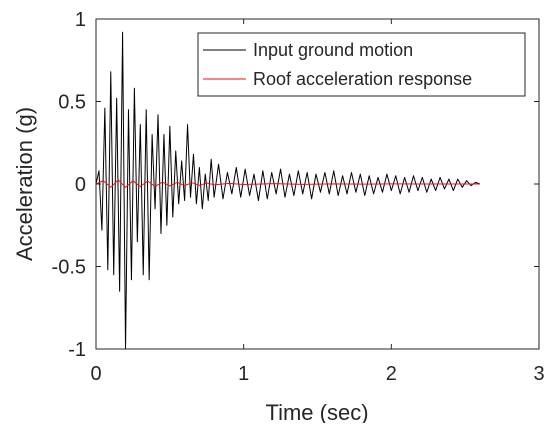 The image size is (544, 428). What do you see at coordinates (24, 184) in the screenshot?
I see `y-axis-title: Acceleration (g)` at bounding box center [24, 184].